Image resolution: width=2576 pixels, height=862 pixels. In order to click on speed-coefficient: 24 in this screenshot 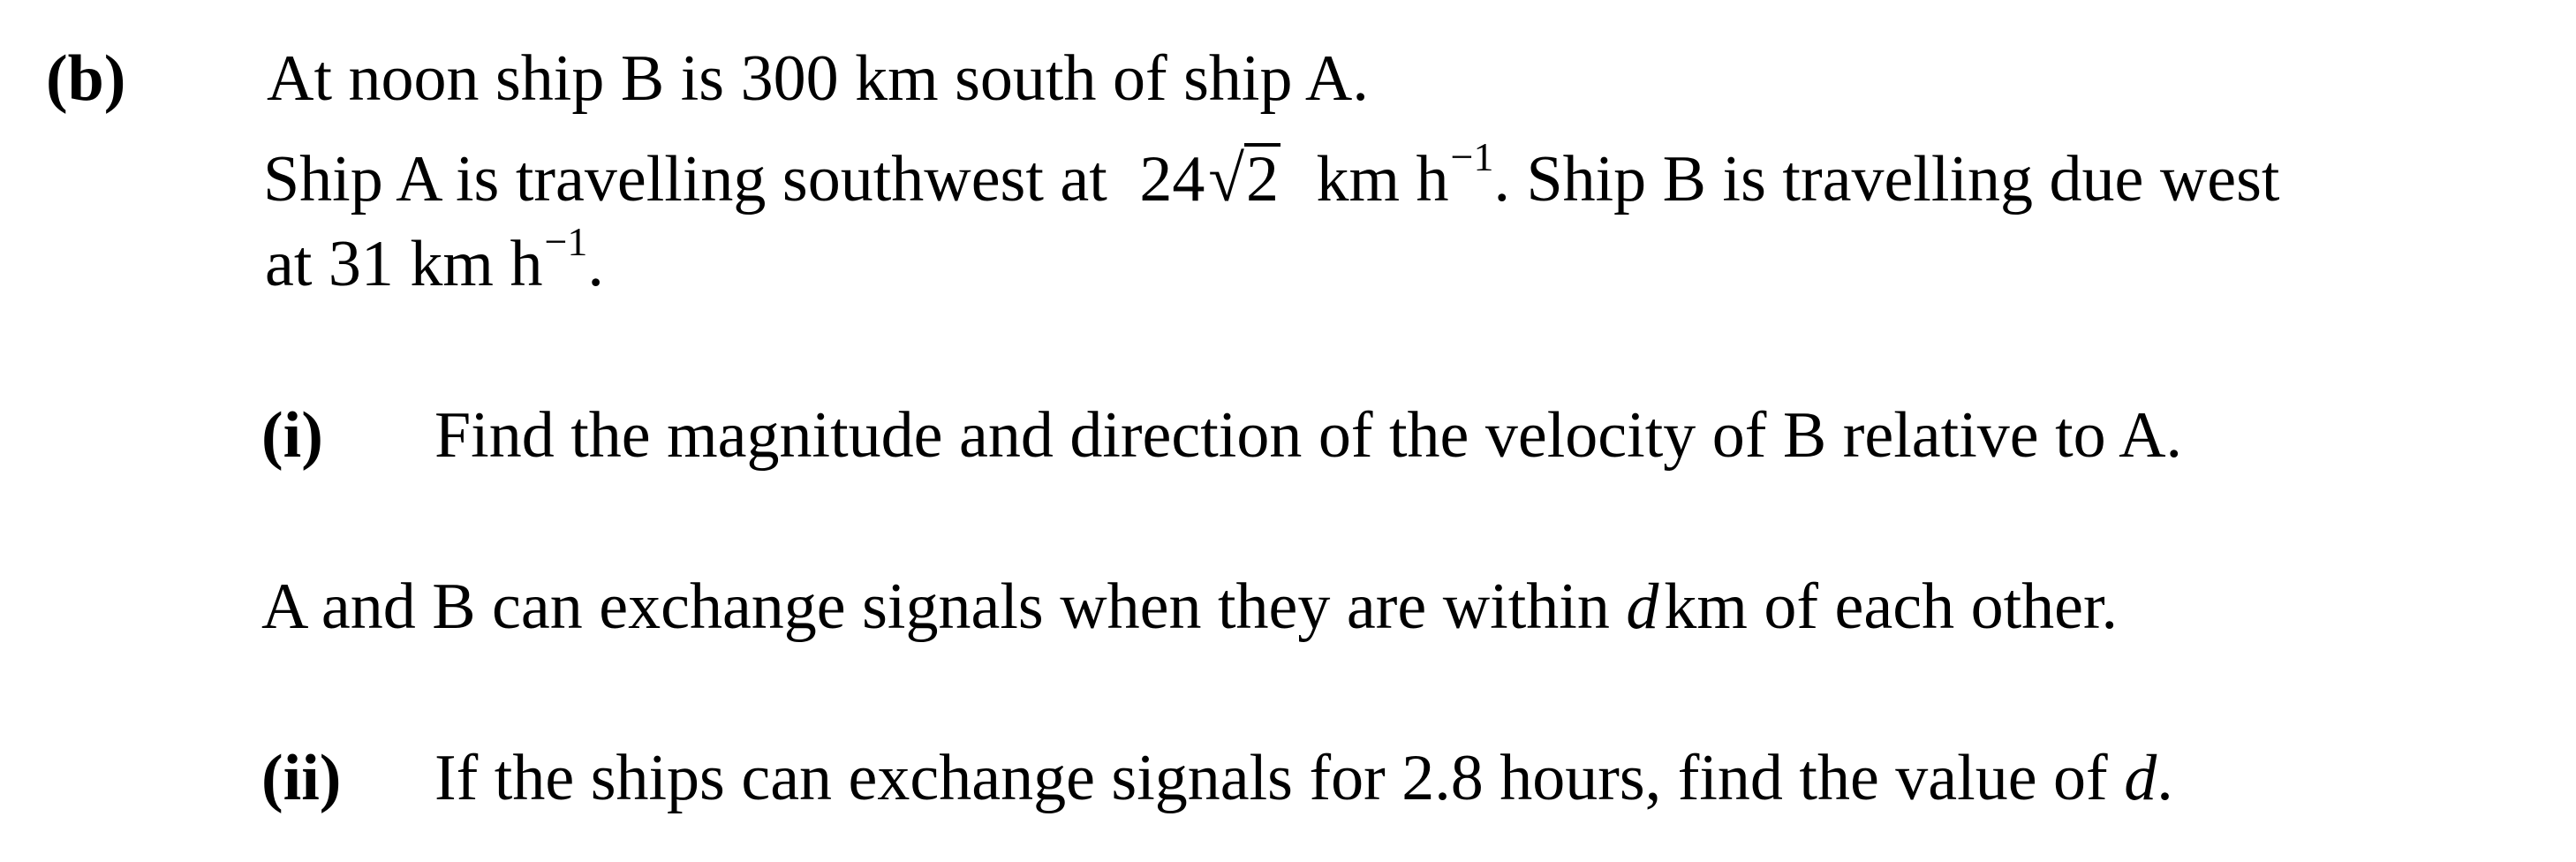, I will do `click(1172, 179)`.